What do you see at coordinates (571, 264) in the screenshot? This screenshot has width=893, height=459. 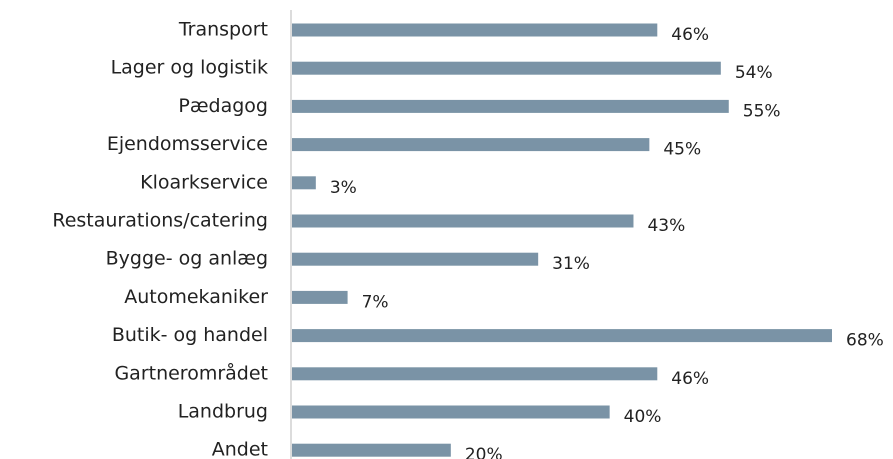 I see `value-label: 31%` at bounding box center [571, 264].